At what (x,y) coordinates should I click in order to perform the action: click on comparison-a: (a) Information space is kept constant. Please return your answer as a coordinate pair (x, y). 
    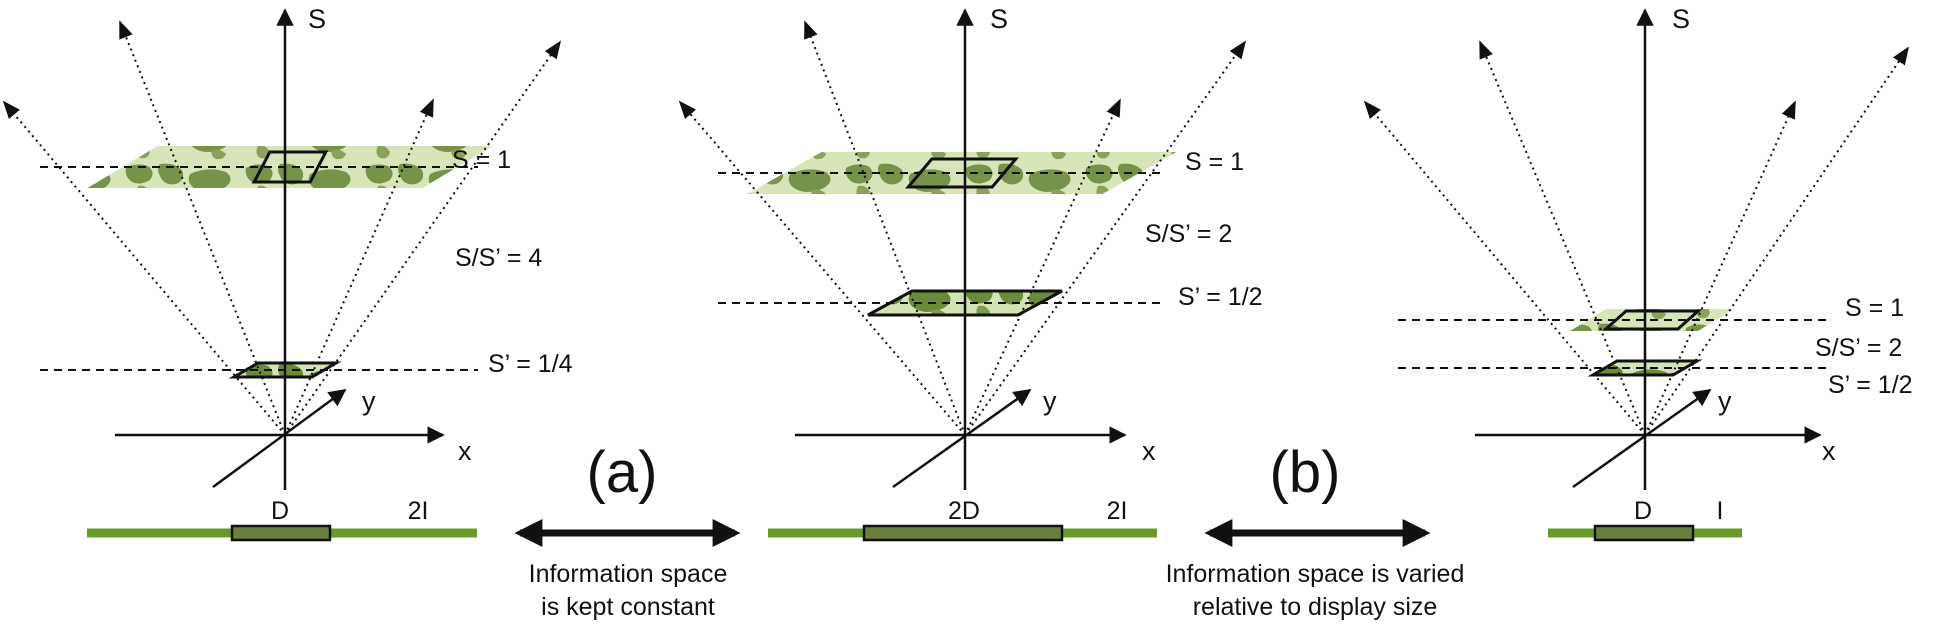
    Looking at the image, I should click on (627, 530).